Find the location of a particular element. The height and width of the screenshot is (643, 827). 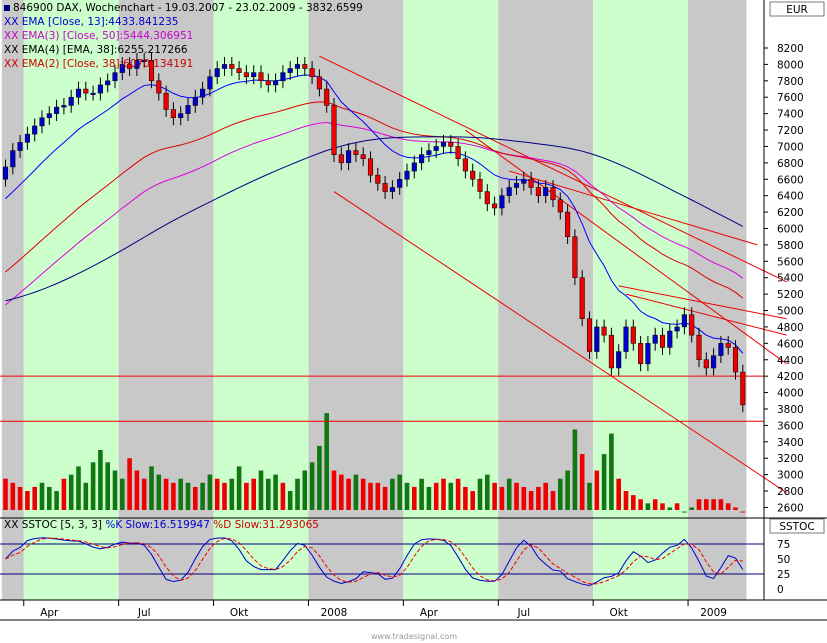

oscillator-axis: 75 50 25 0 is located at coordinates (783, 567).